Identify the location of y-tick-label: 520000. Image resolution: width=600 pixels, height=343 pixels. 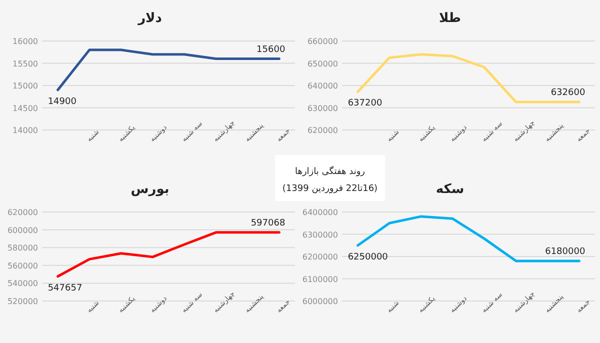
(22, 301).